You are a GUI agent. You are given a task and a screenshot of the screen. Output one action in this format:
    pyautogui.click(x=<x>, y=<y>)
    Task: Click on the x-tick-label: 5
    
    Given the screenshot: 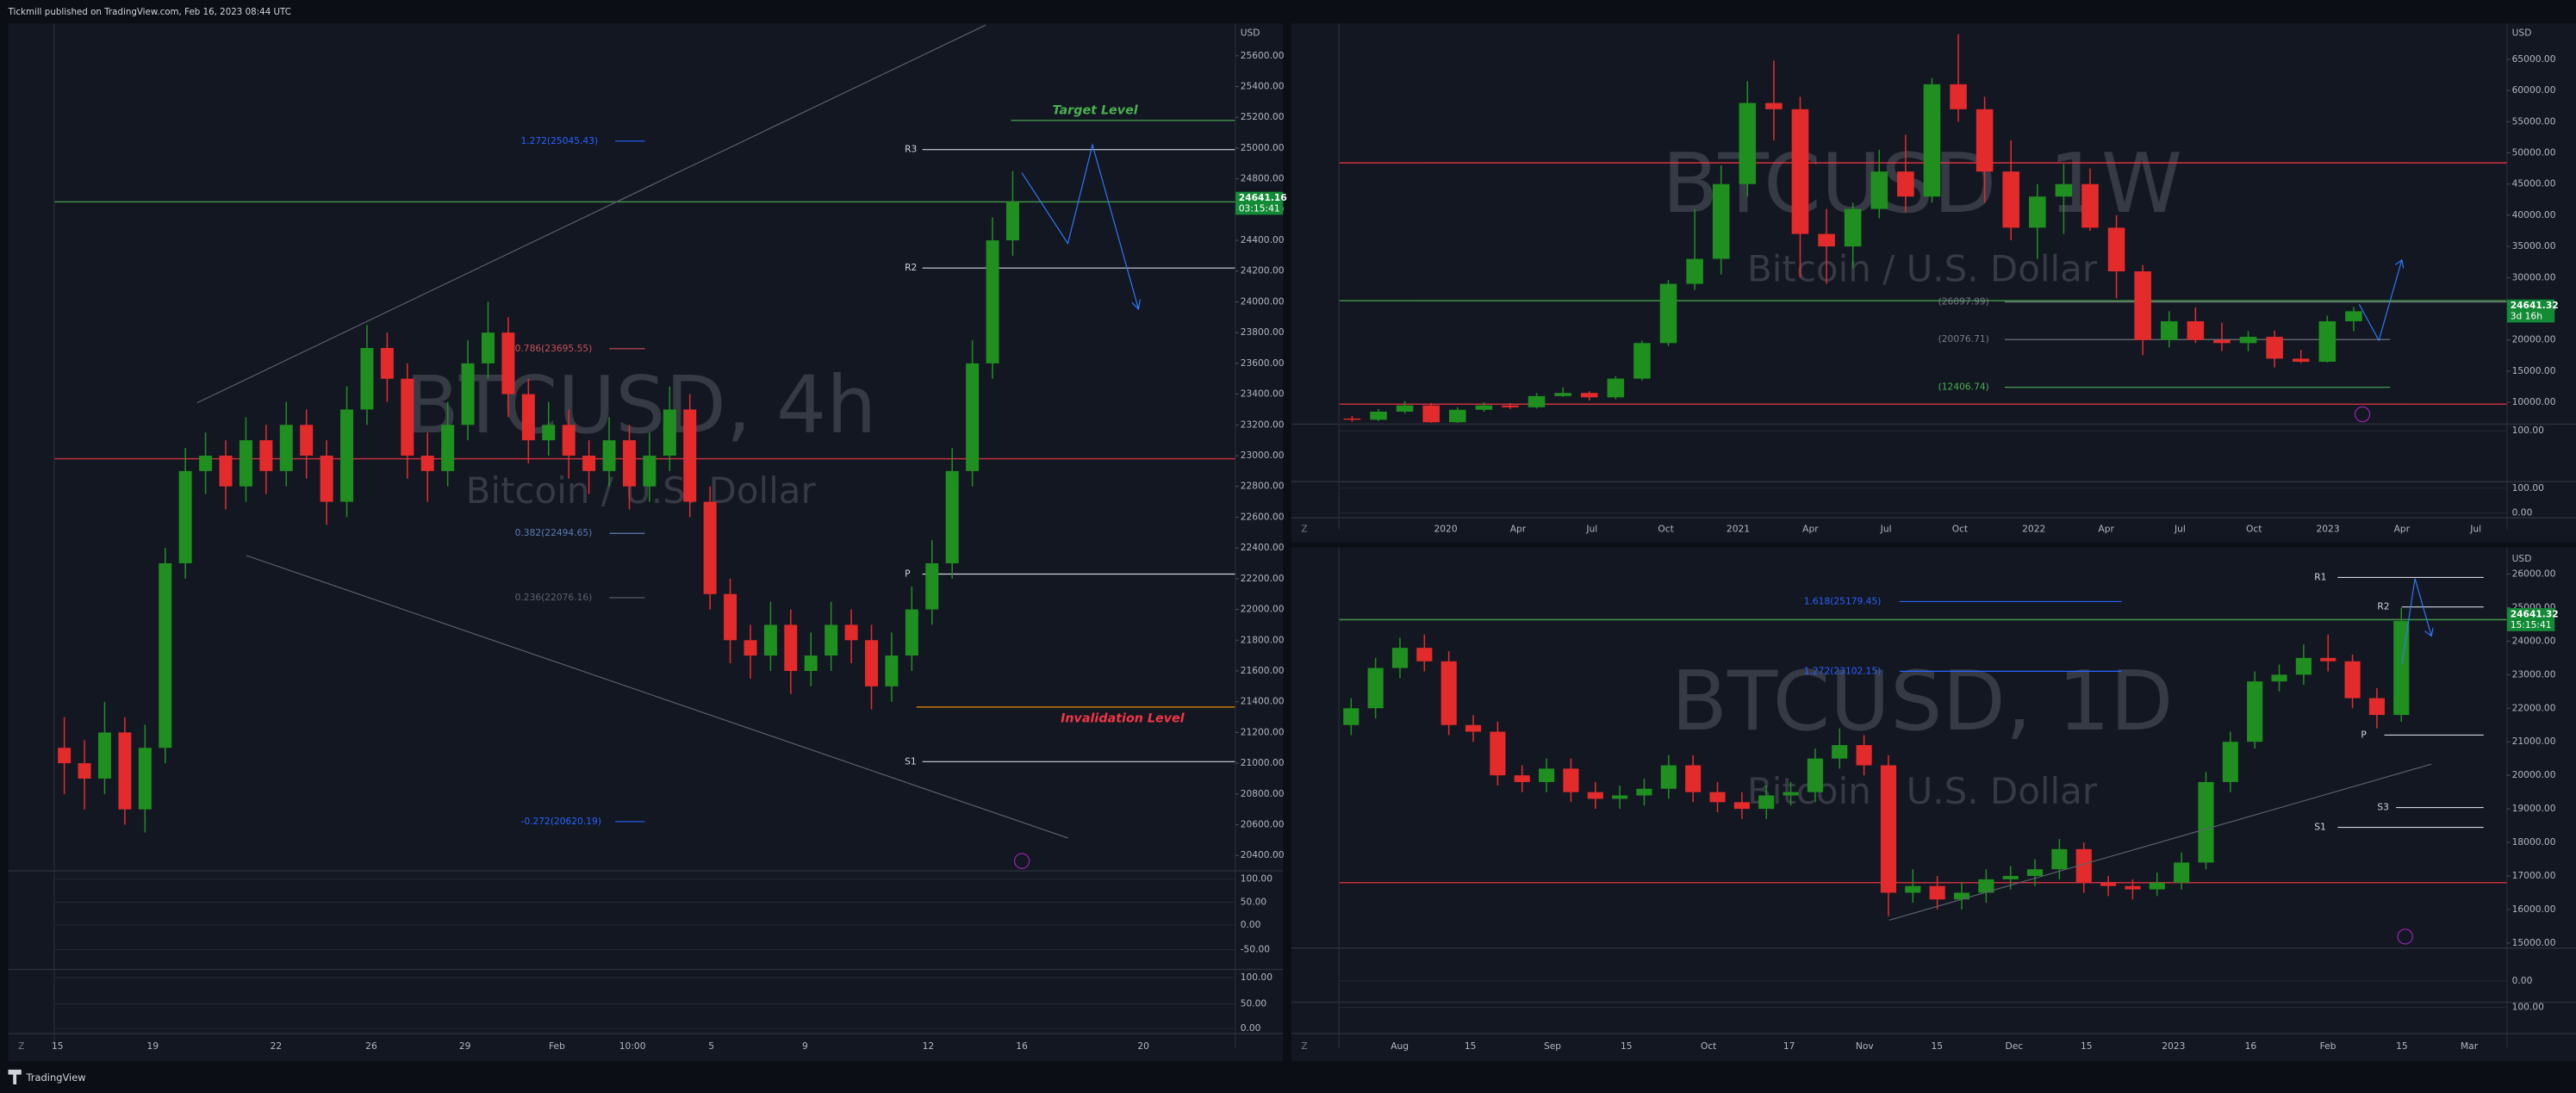 What is the action you would take?
    pyautogui.click(x=711, y=1046)
    